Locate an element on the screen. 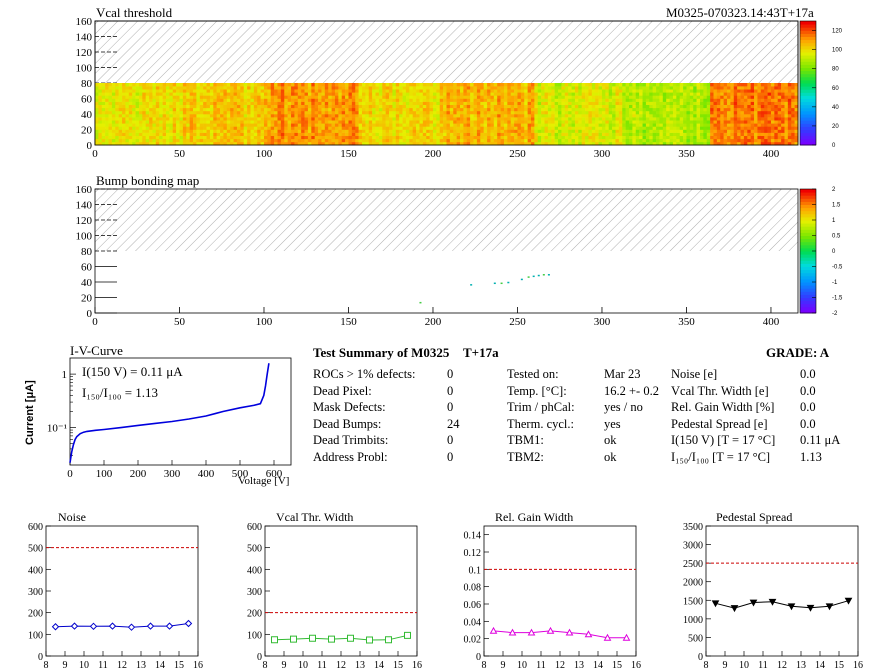 The height and width of the screenshot is (672, 896). noise-ytick-label: 500 is located at coordinates (35, 549).